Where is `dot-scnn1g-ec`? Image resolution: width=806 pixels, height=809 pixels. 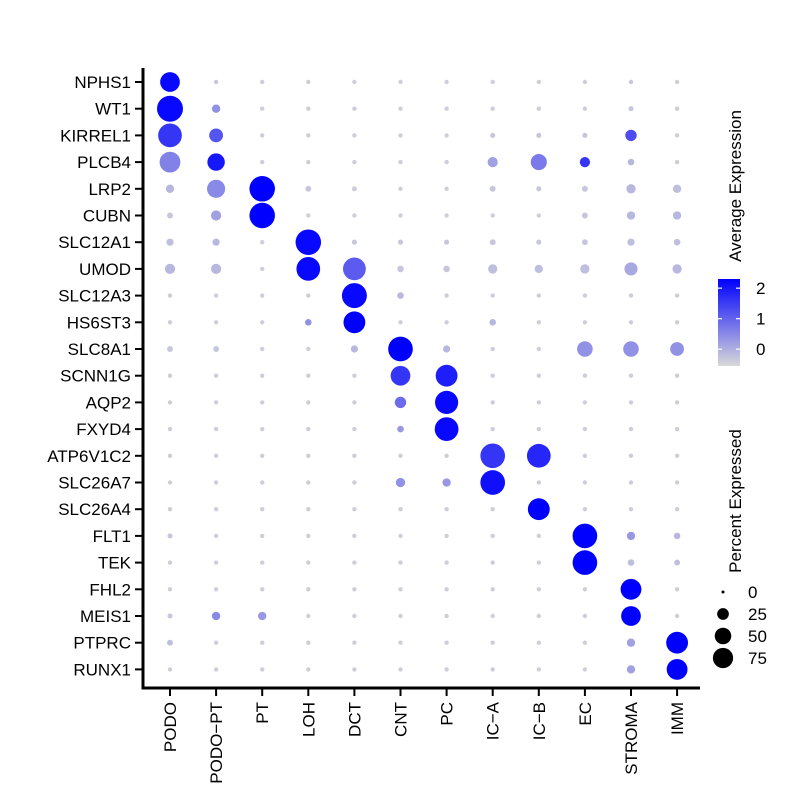 dot-scnn1g-ec is located at coordinates (585, 375).